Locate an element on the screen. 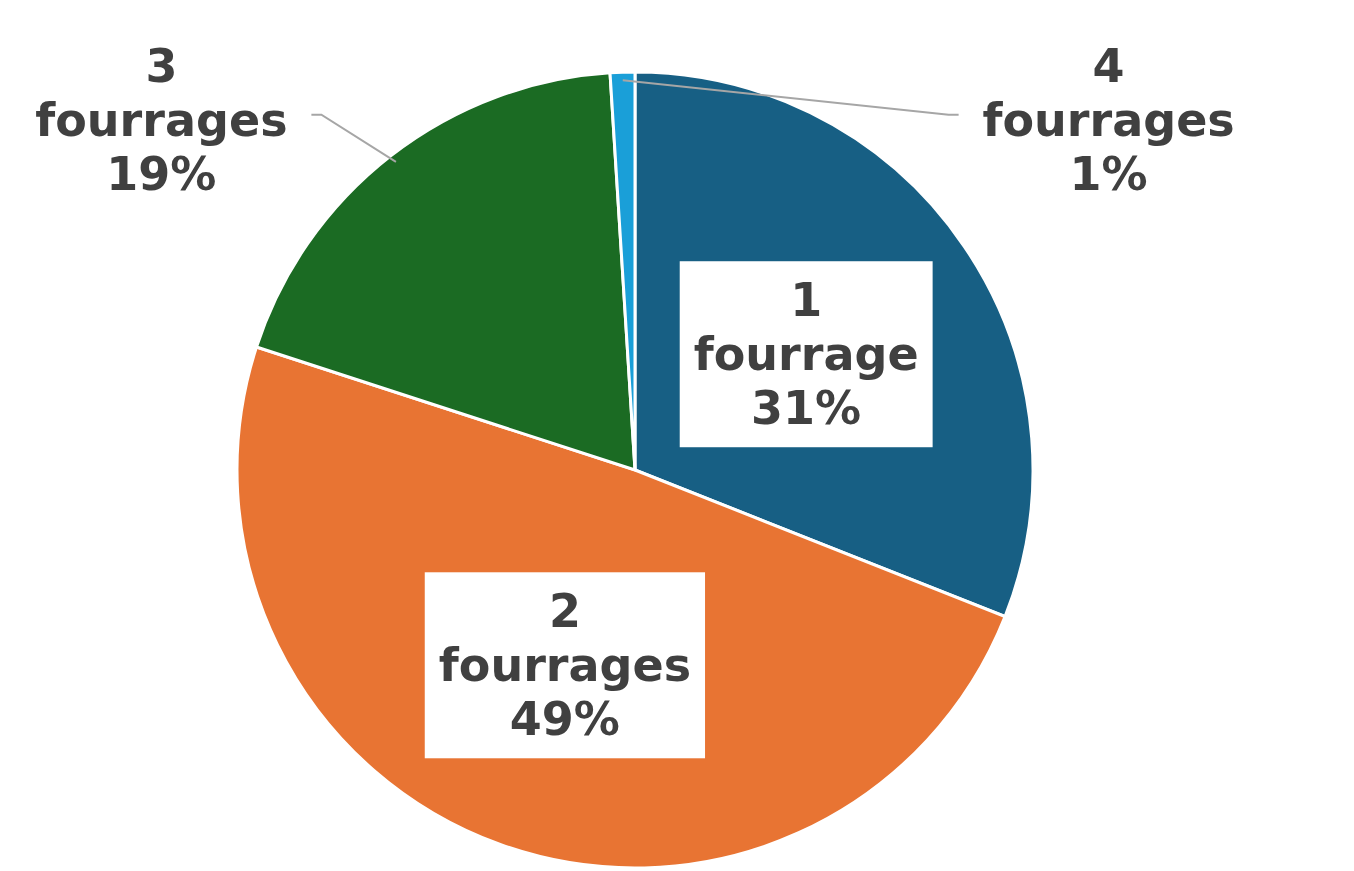  slice-label: 4 fourrages is located at coordinates (1108, 93).